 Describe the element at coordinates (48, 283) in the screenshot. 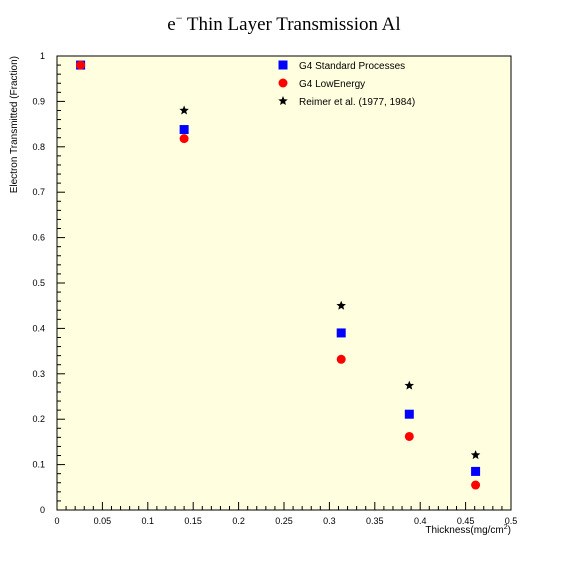

I see `y-axis-ticks: 0 0.1 0.2 0.3 0.4 0.5 0.6 0.7 0.8 0.9 1` at that location.